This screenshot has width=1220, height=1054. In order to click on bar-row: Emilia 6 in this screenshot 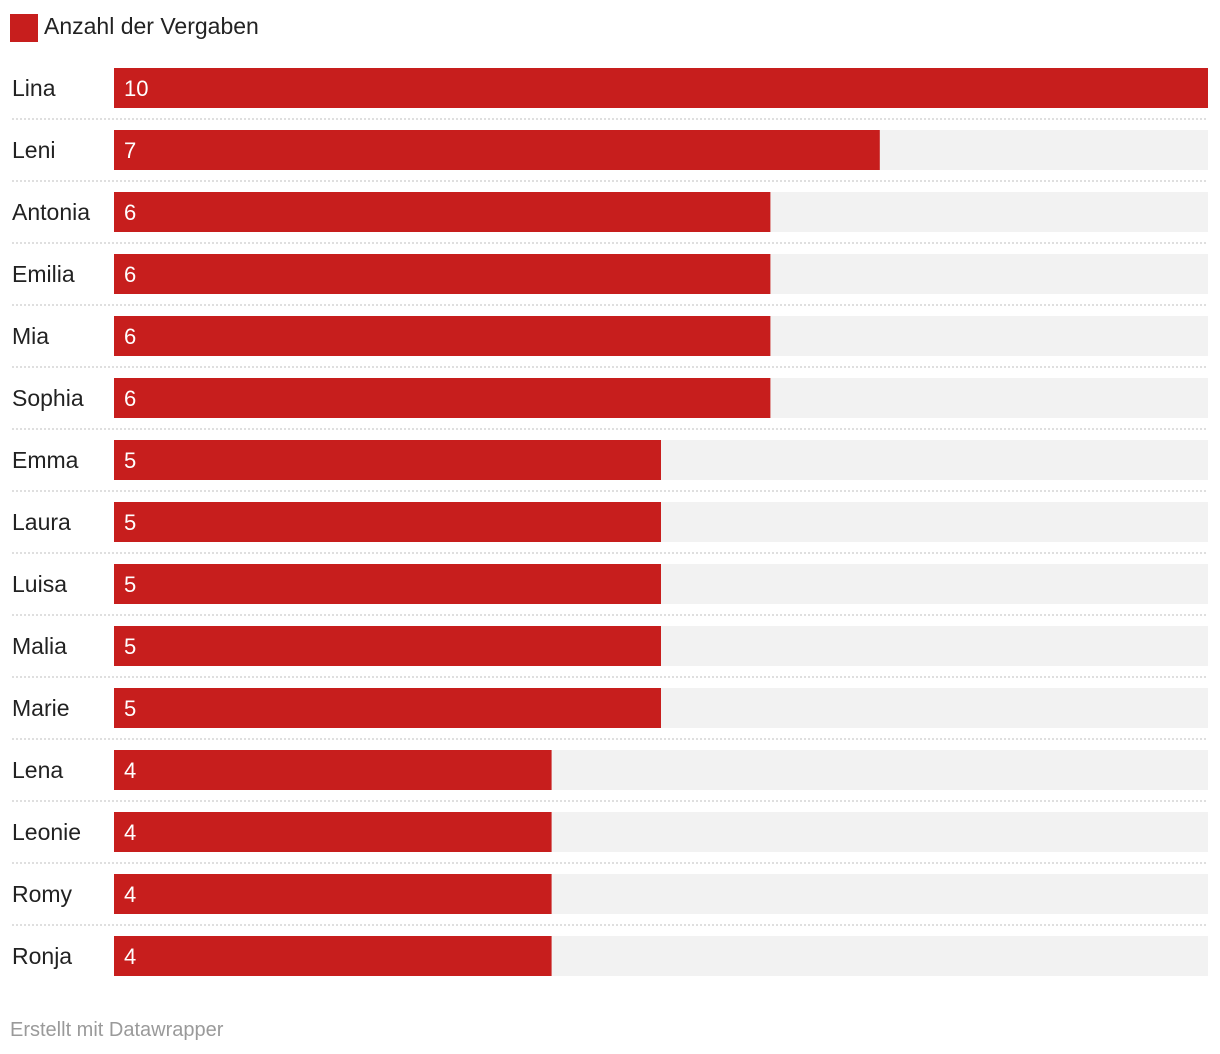, I will do `click(610, 280)`.